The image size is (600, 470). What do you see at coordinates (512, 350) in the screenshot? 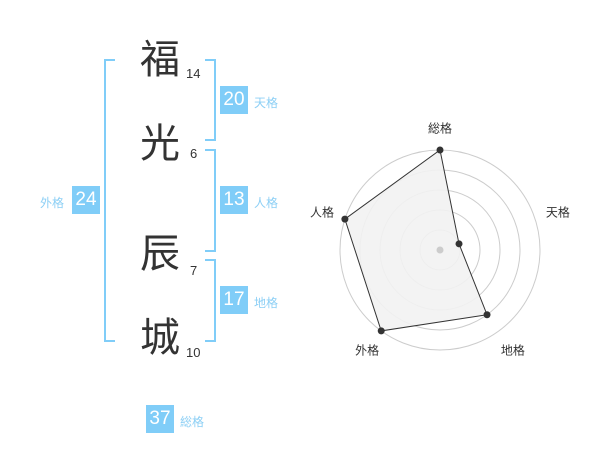
I see `radar-axis-label: 地格` at bounding box center [512, 350].